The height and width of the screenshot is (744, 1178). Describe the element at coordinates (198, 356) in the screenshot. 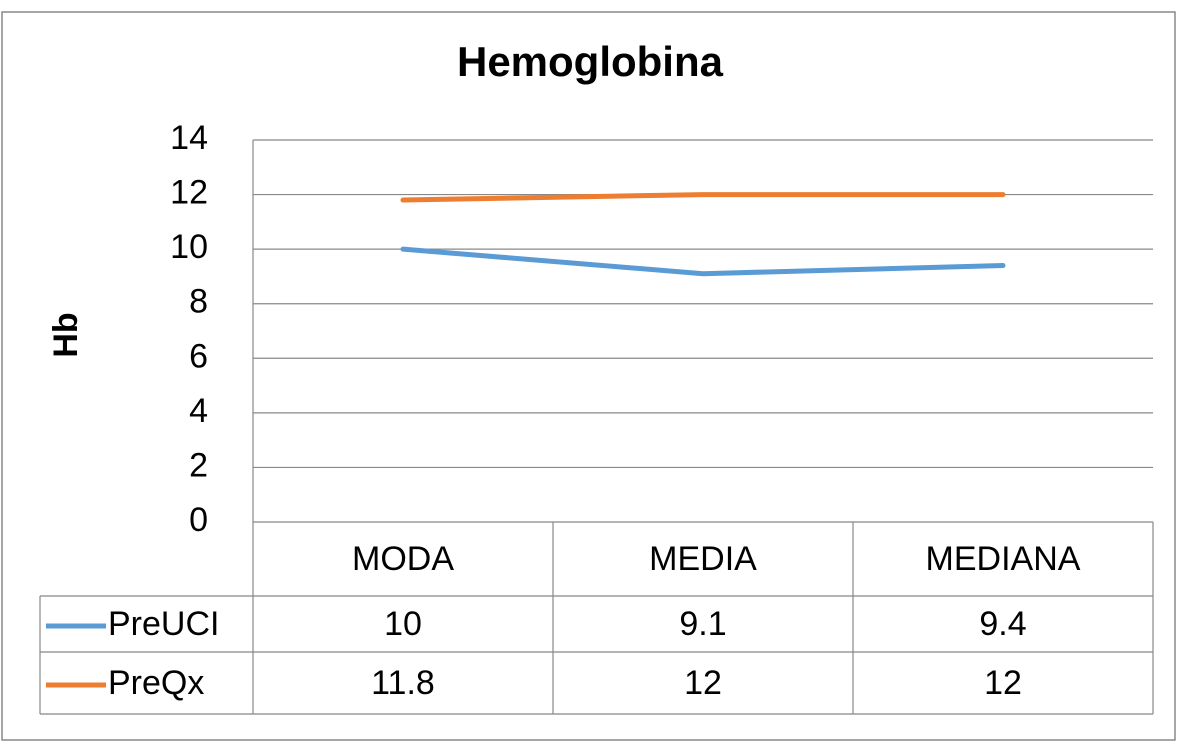

I see `y-tick-label: 6` at that location.